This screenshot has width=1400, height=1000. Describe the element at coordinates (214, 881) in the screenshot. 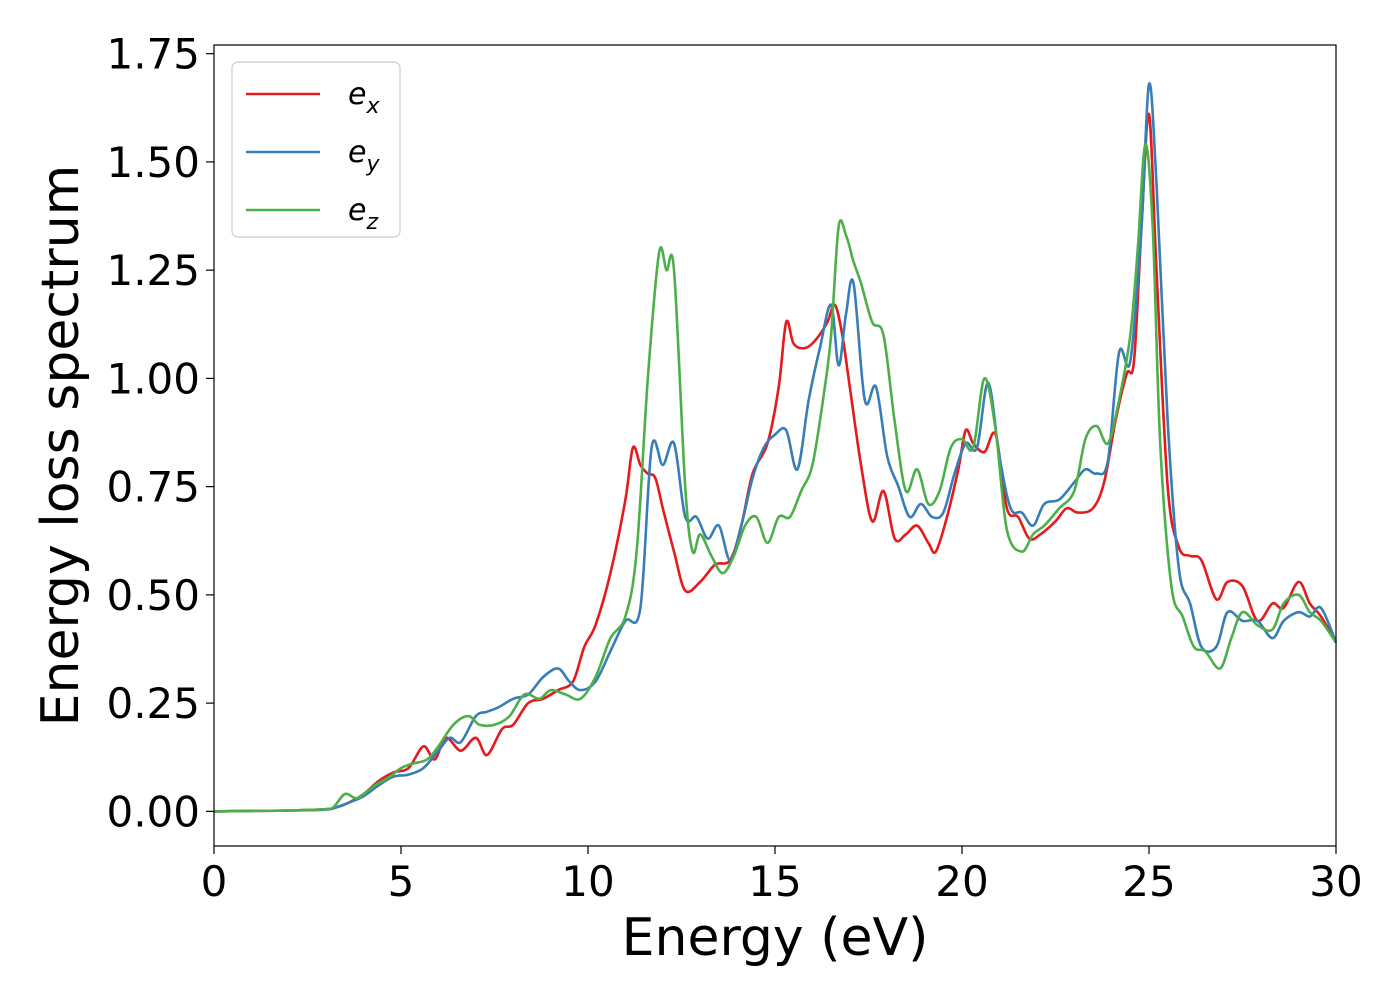

I see `x-tick-label: 0` at that location.